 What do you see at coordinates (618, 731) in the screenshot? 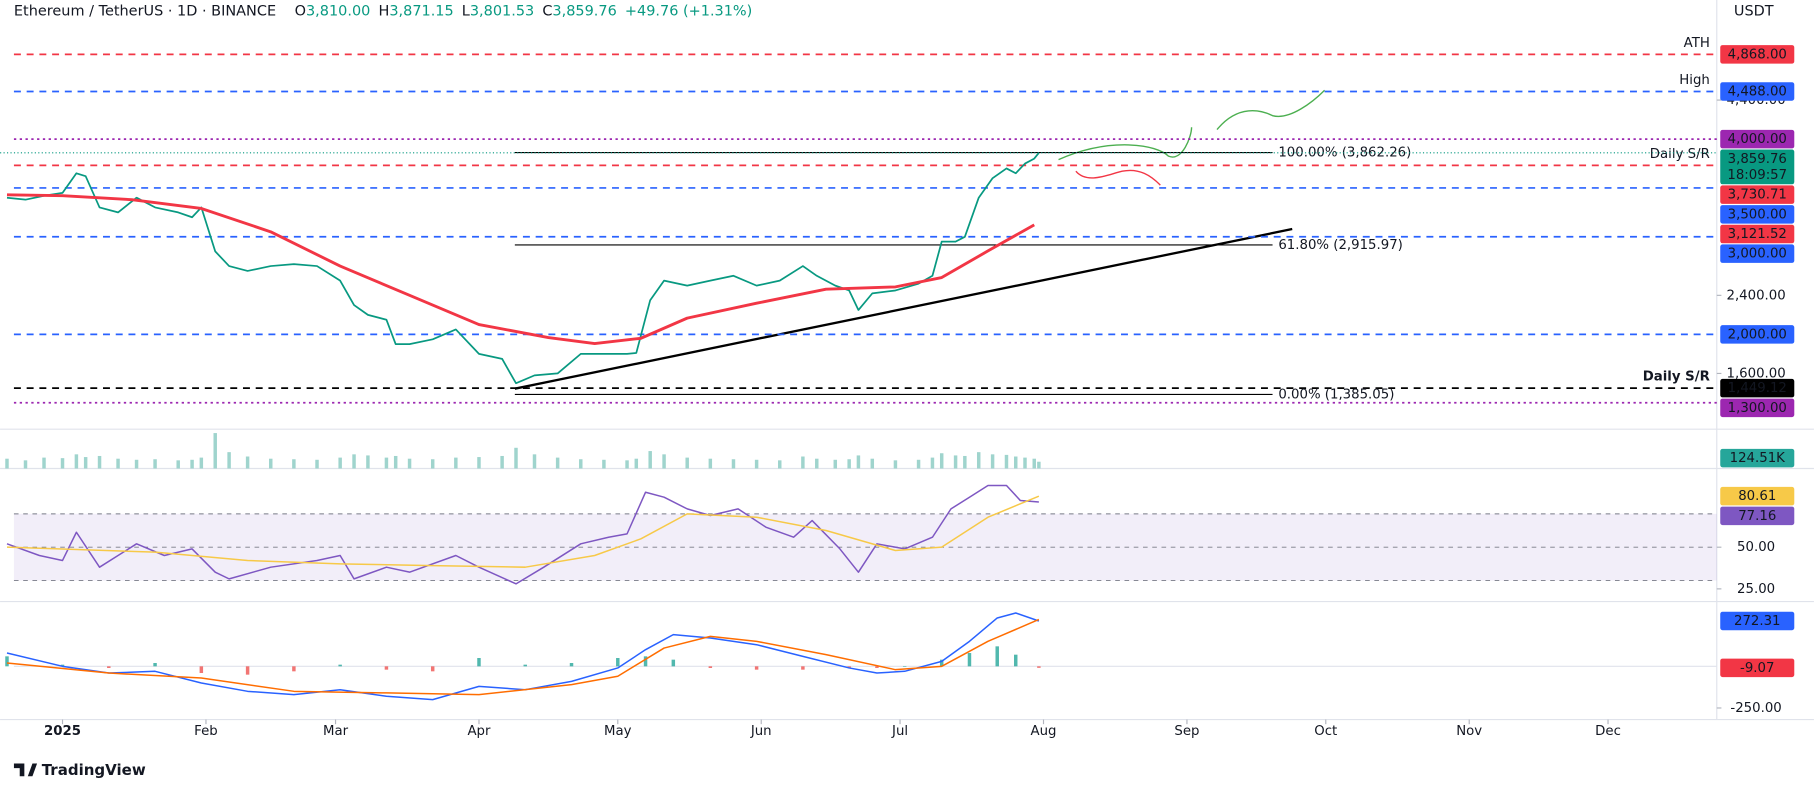
I see `x-tick-label: May` at bounding box center [618, 731].